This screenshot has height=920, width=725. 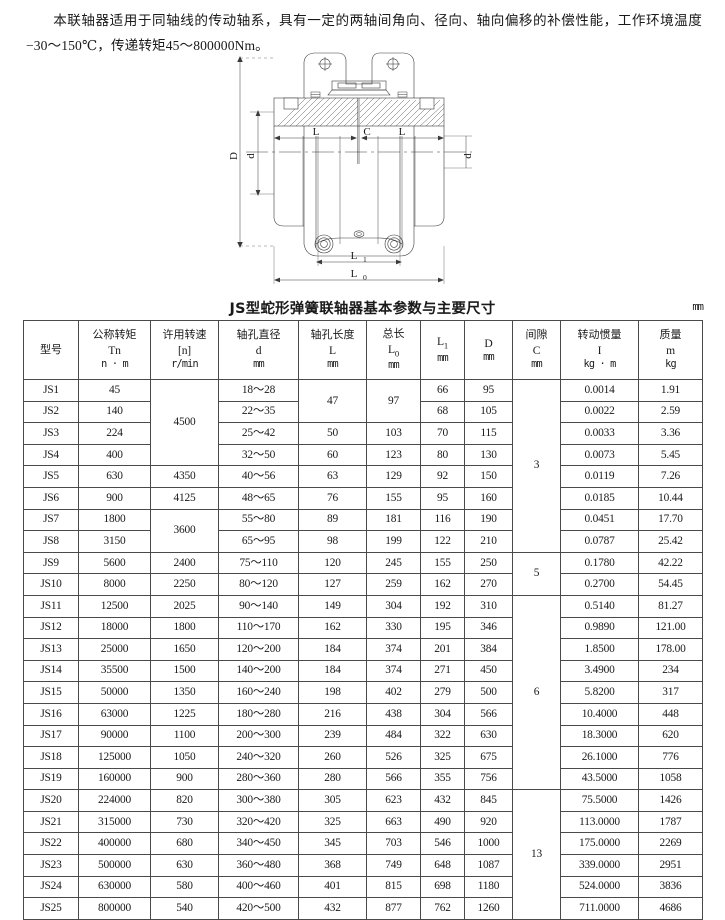 I want to click on header-label-symbol: m, so click(x=670, y=350).